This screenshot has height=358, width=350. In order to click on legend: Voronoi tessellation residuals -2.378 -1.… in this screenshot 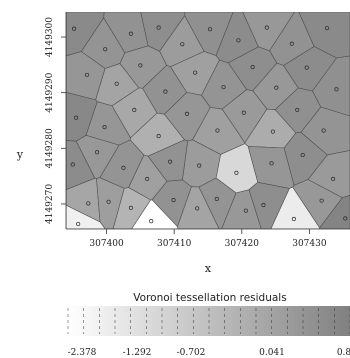, I will do `click(209, 325)`.